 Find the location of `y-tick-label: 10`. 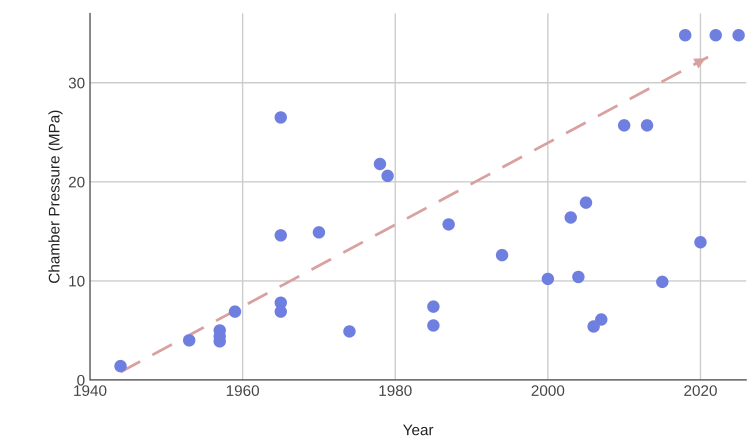

y-tick-label: 10 is located at coordinates (77, 281).